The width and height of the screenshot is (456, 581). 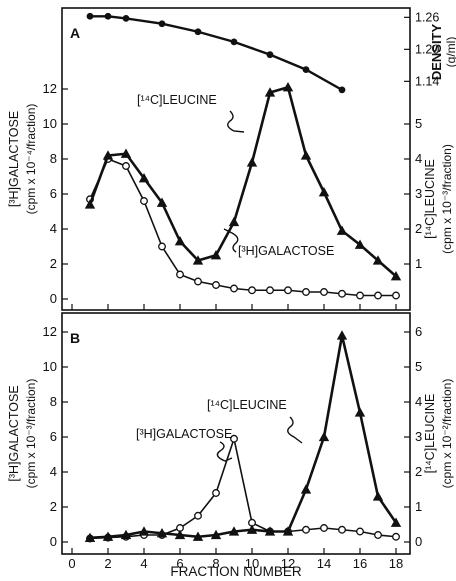 What do you see at coordinates (179, 563) in the screenshot?
I see `x-tick-label: 6` at bounding box center [179, 563].